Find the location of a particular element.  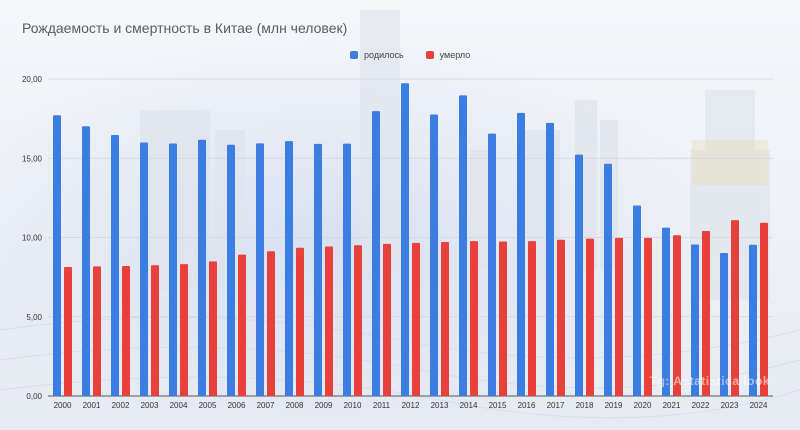

y-tick-label: 5,00 is located at coordinates (34, 317).